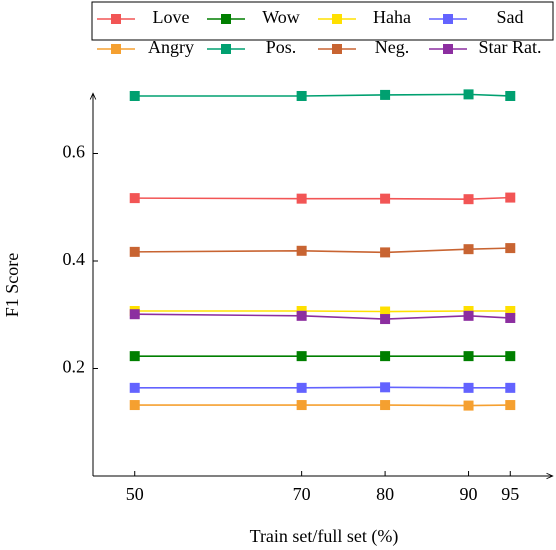 This screenshot has width=556, height=550. Describe the element at coordinates (469, 494) in the screenshot. I see `x-tick-label: 90` at that location.